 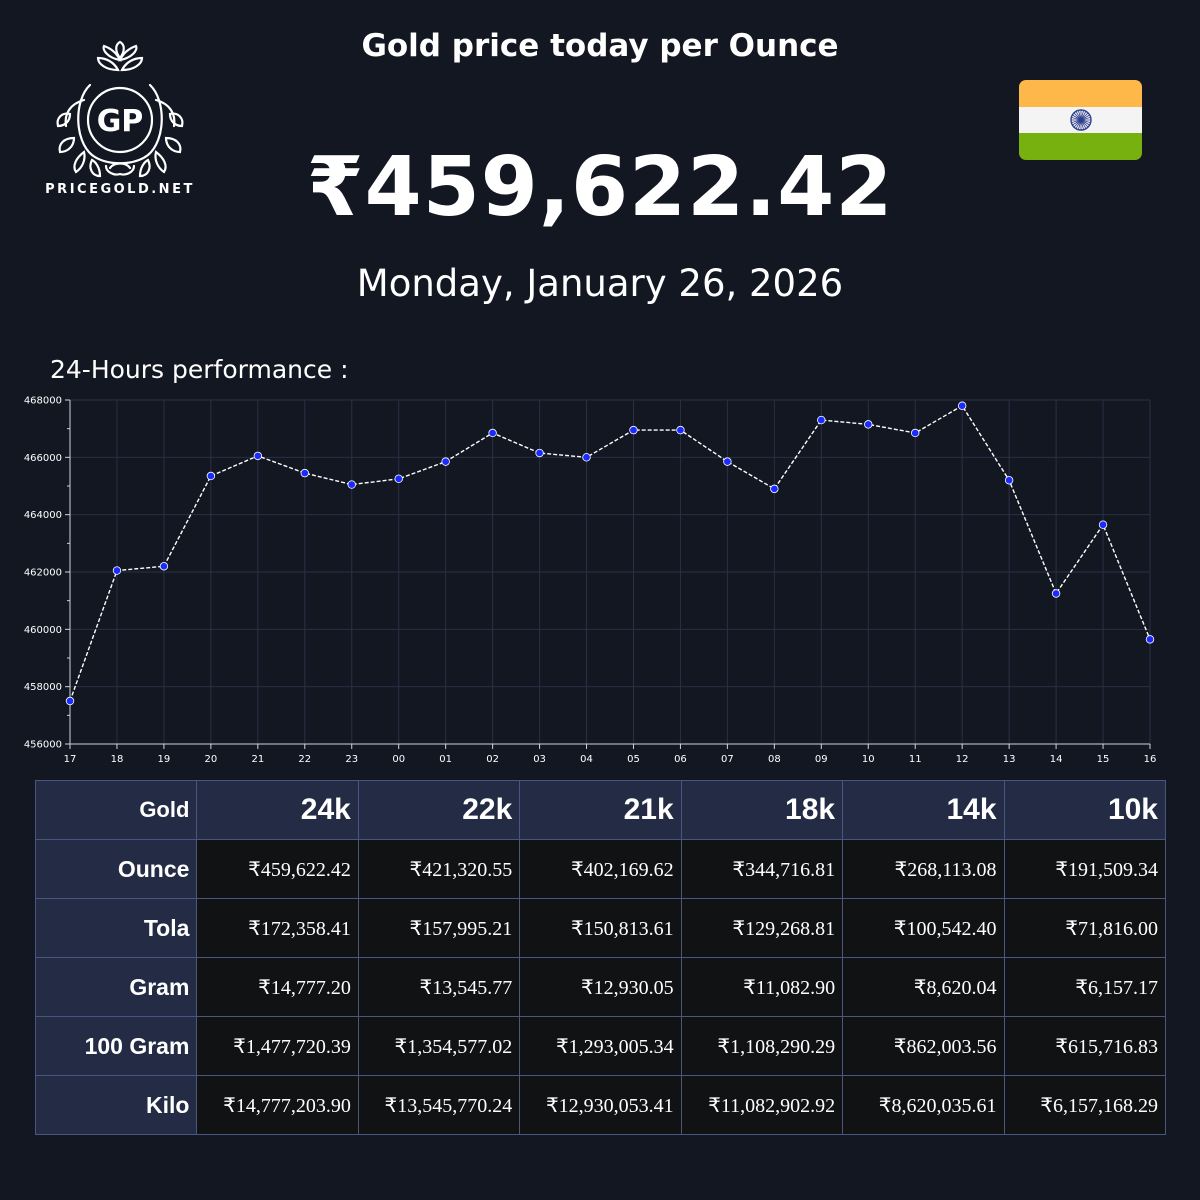 I want to click on price-cell: ₹268,113.08, so click(x=923, y=869).